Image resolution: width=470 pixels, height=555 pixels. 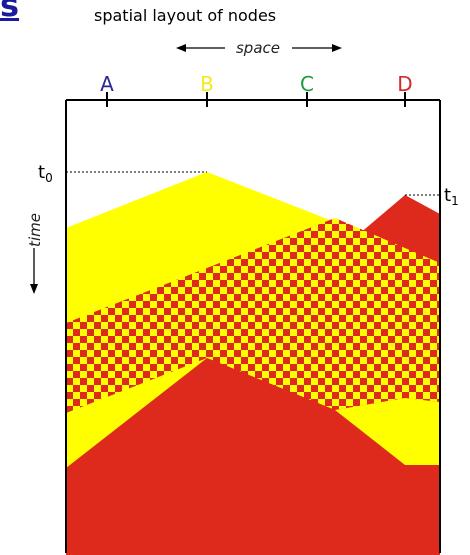 What do you see at coordinates (10, 12) in the screenshot?
I see `cut-off-title-fragment: s` at bounding box center [10, 12].